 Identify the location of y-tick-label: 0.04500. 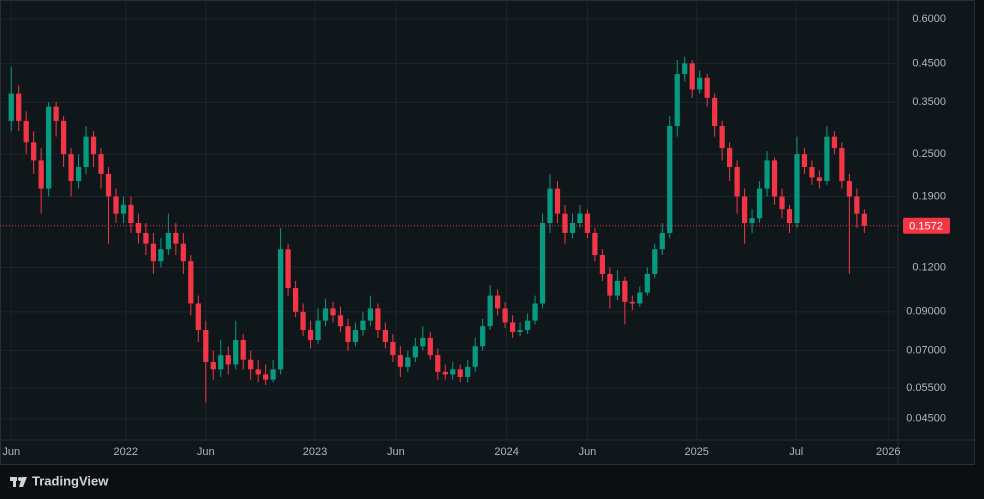
(926, 419).